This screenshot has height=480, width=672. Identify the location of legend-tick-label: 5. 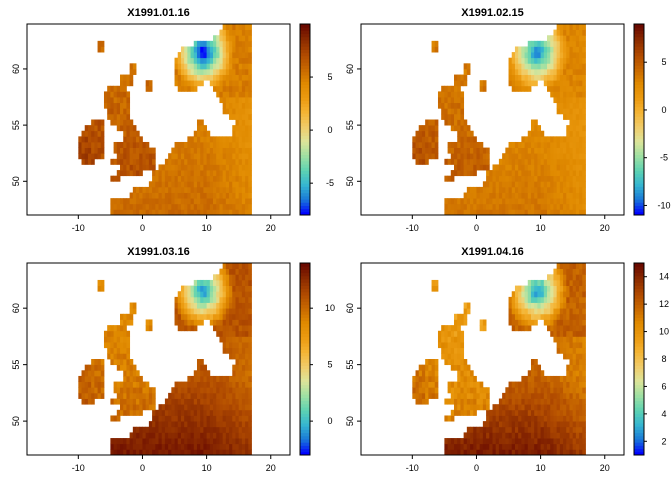
(329, 365).